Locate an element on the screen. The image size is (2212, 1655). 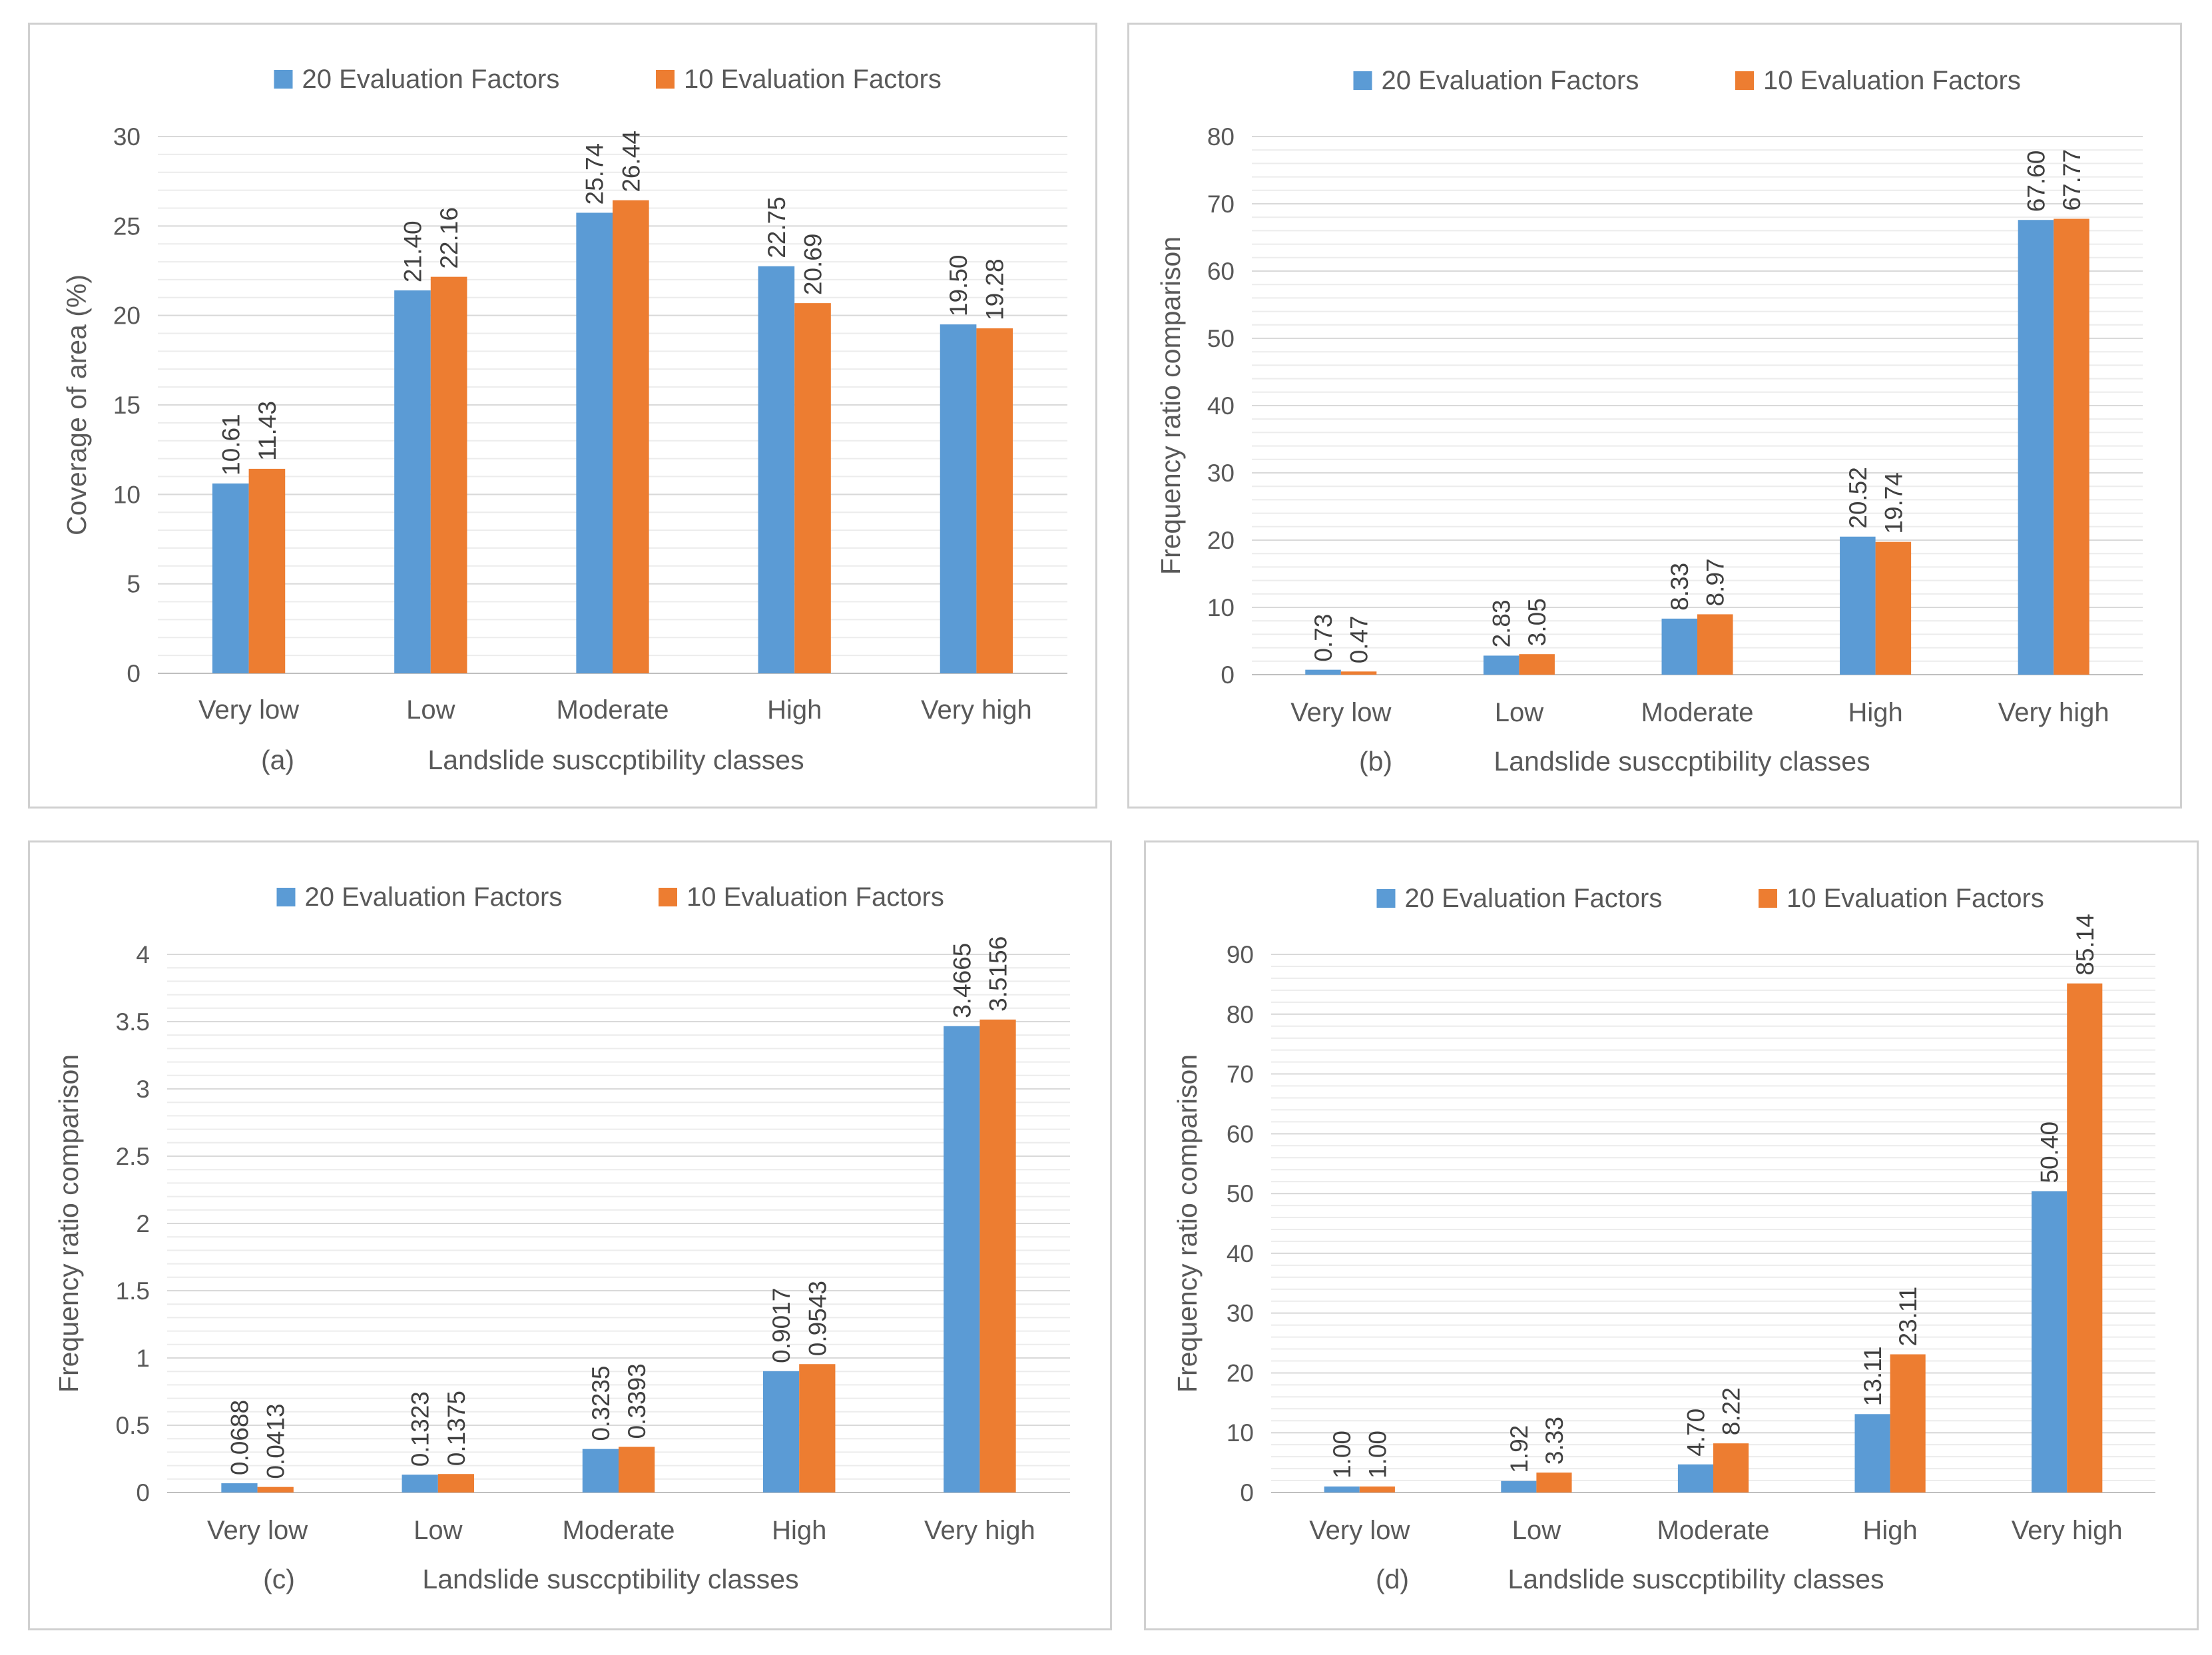
chart-a-category-label: High is located at coordinates (795, 710).